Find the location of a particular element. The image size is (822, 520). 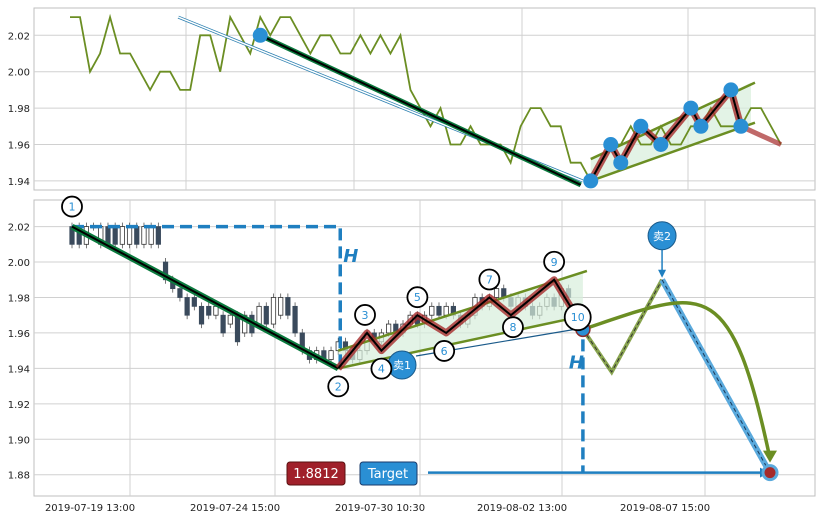

target-point-marker is located at coordinates (770, 473).